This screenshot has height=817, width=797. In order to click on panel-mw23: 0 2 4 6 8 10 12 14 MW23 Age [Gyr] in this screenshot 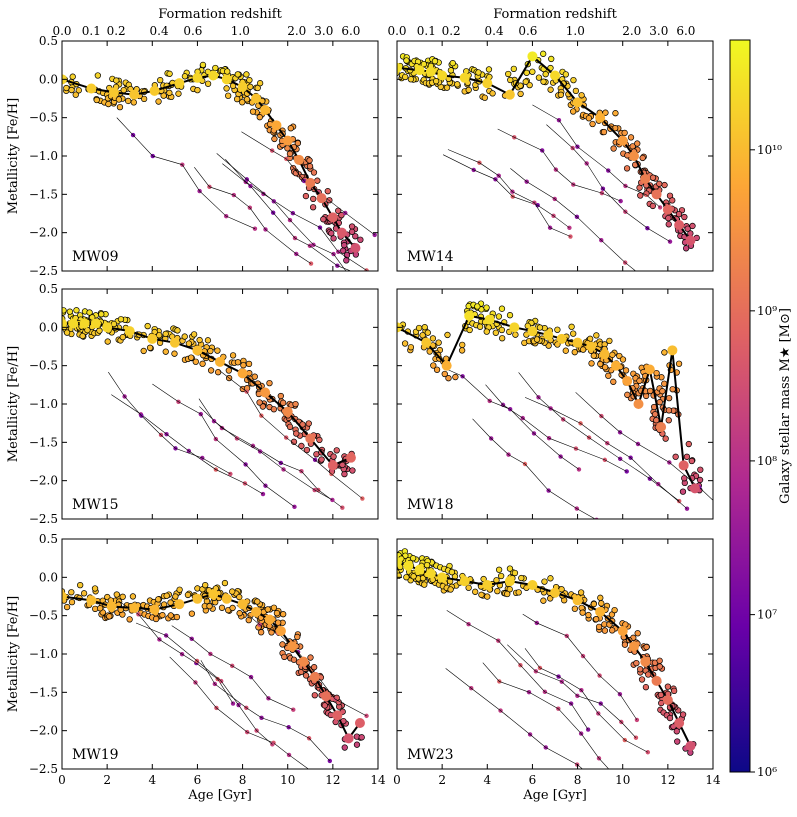, I will do `click(557, 670)`.